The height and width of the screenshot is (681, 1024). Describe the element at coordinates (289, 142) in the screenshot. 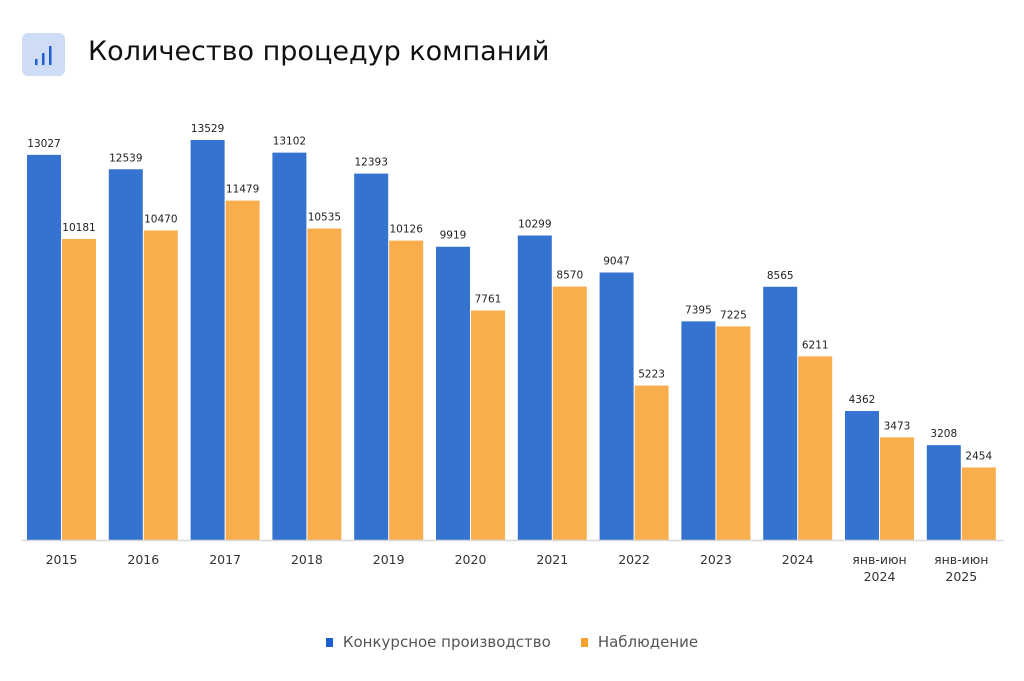

I see `data-label: 13102` at that location.